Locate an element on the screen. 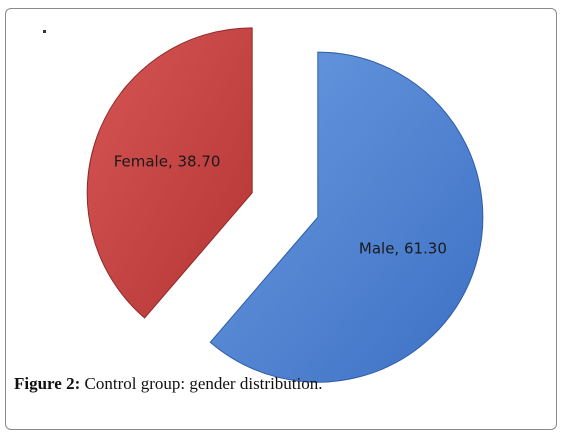 This screenshot has height=438, width=564. stray-mark is located at coordinates (44, 31).